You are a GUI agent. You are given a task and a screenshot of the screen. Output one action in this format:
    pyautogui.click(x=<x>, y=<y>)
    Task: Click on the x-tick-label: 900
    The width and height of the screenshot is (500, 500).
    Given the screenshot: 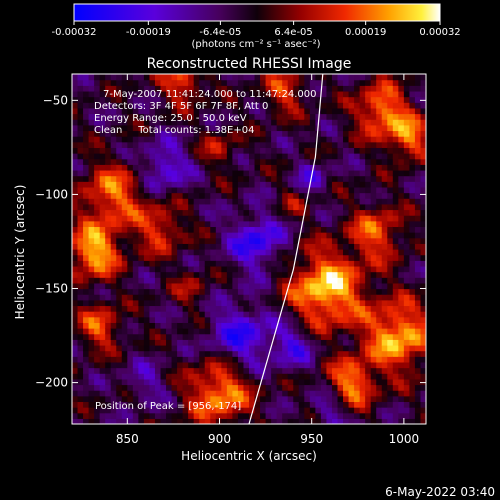 What is the action you would take?
    pyautogui.click(x=219, y=439)
    